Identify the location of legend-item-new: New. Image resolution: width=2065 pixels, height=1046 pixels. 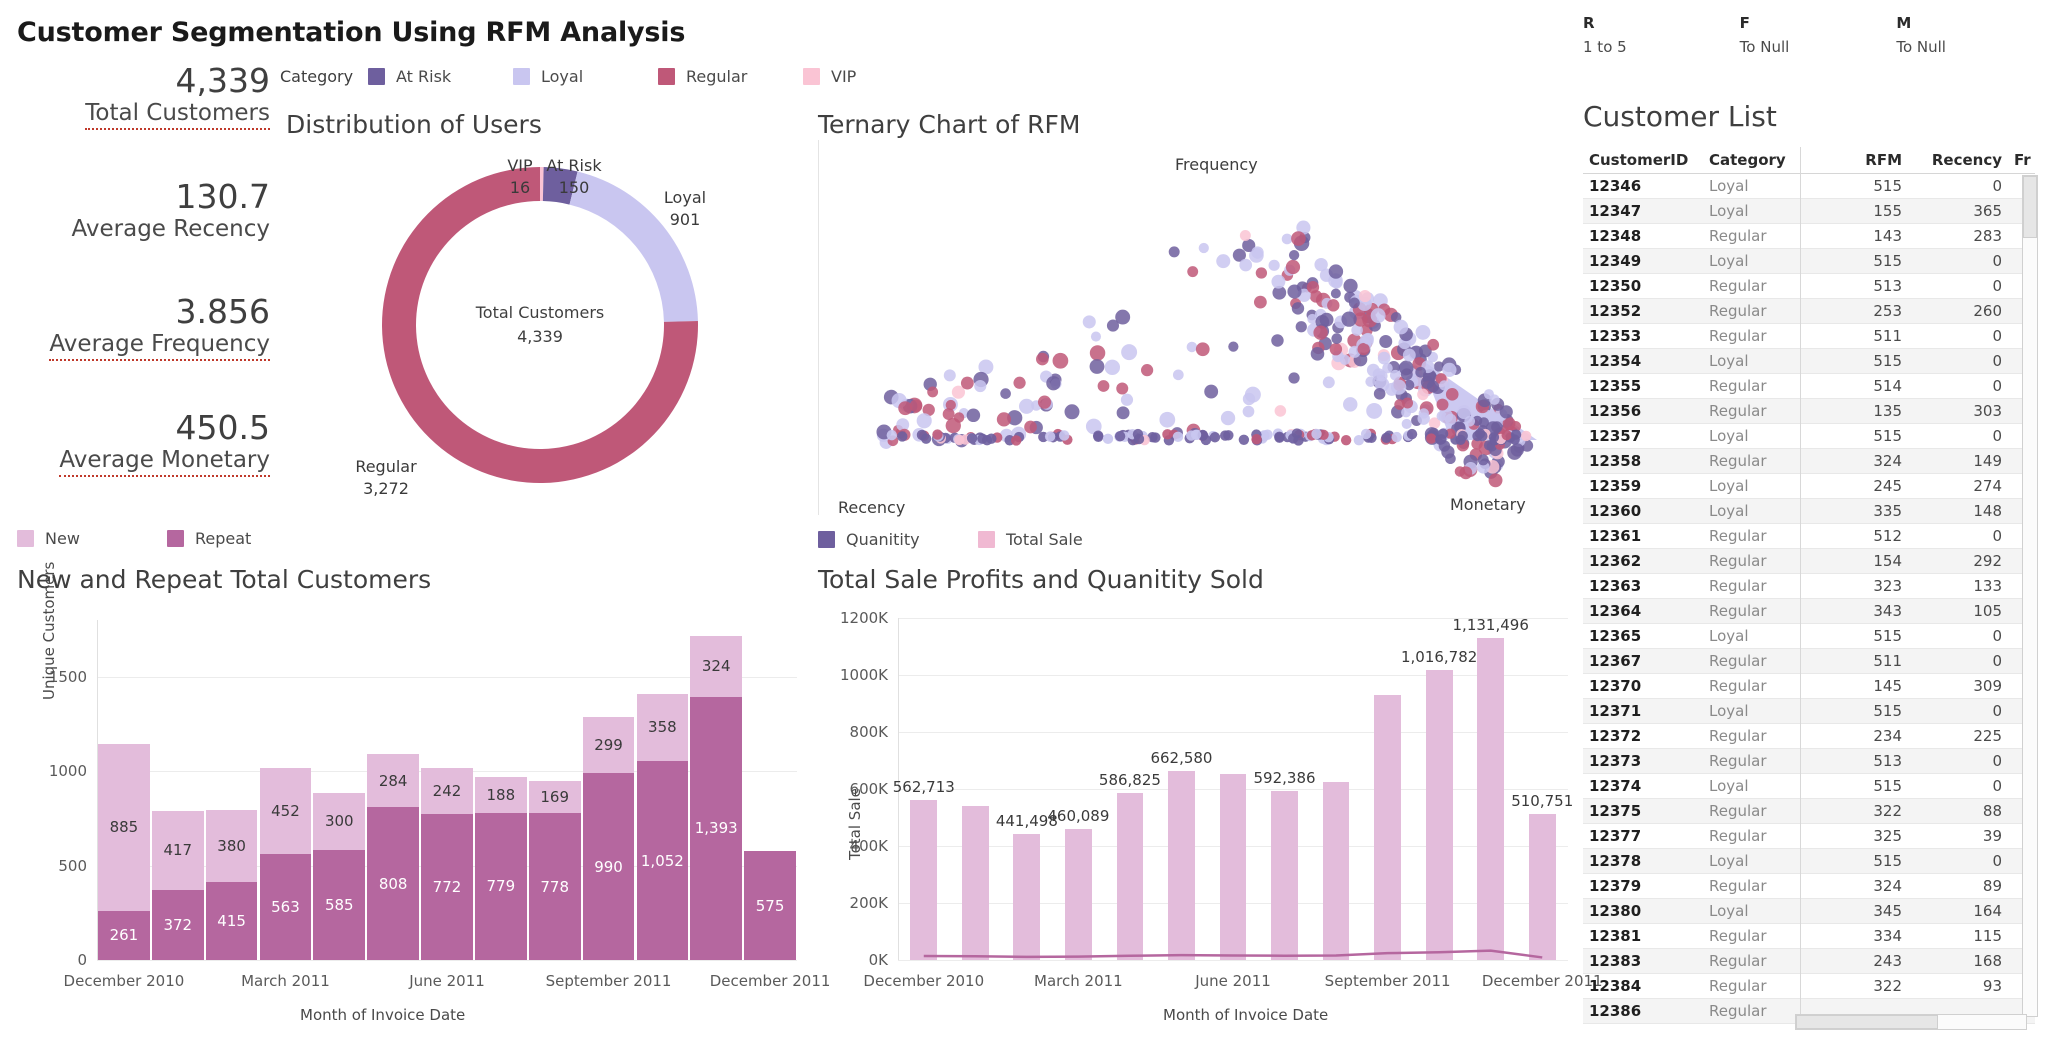
(92, 538).